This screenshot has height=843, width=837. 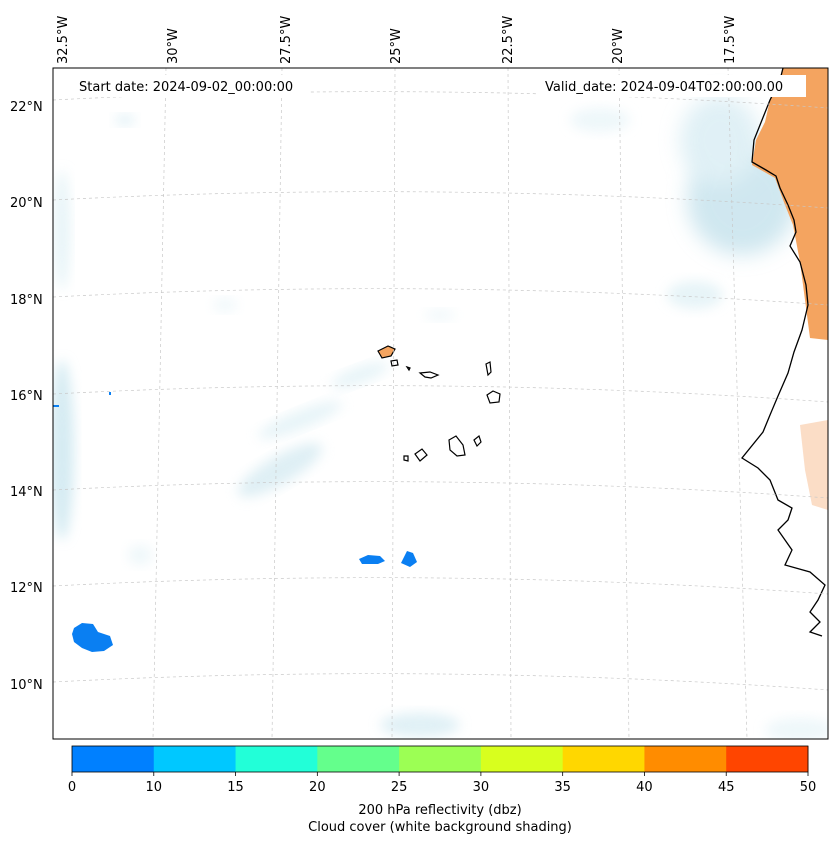 What do you see at coordinates (26, 300) in the screenshot?
I see `lat-label: 18°N` at bounding box center [26, 300].